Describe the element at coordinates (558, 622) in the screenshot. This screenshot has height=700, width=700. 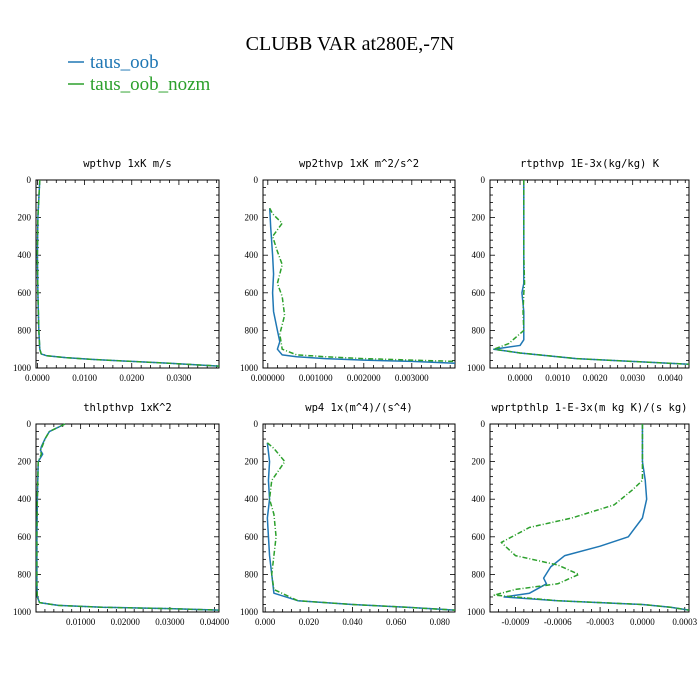
I see `x-tick-label: -0.0006` at that location.